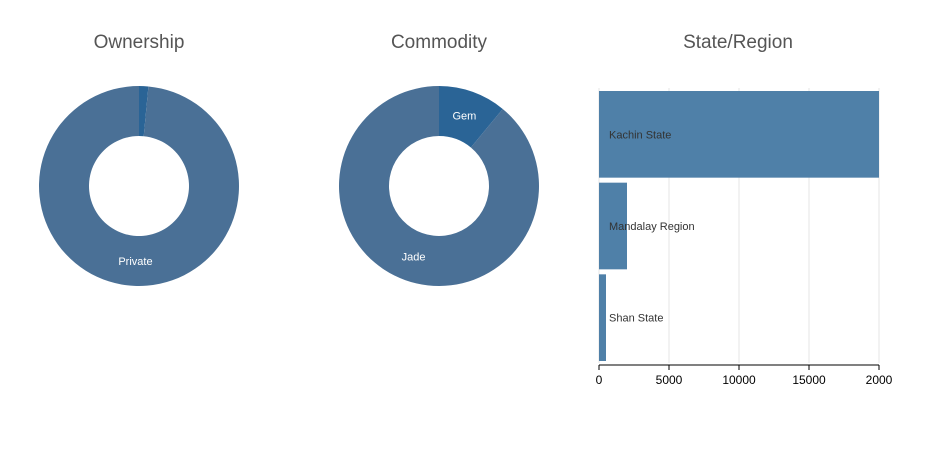  Describe the element at coordinates (809, 380) in the screenshot. I see `x-tick-label: 15000` at that location.